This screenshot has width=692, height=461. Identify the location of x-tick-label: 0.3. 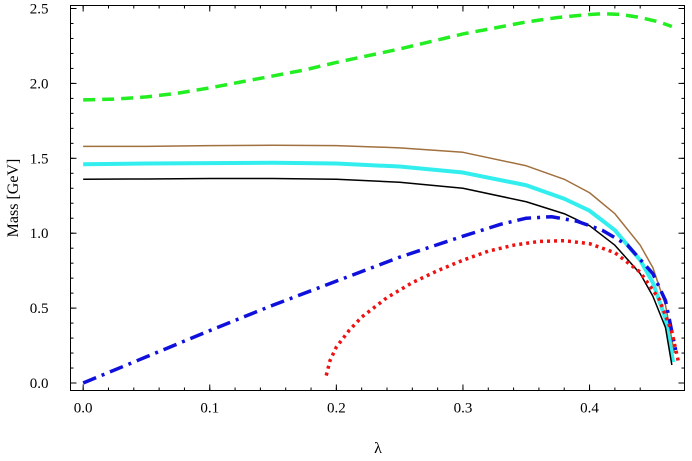
(463, 409).